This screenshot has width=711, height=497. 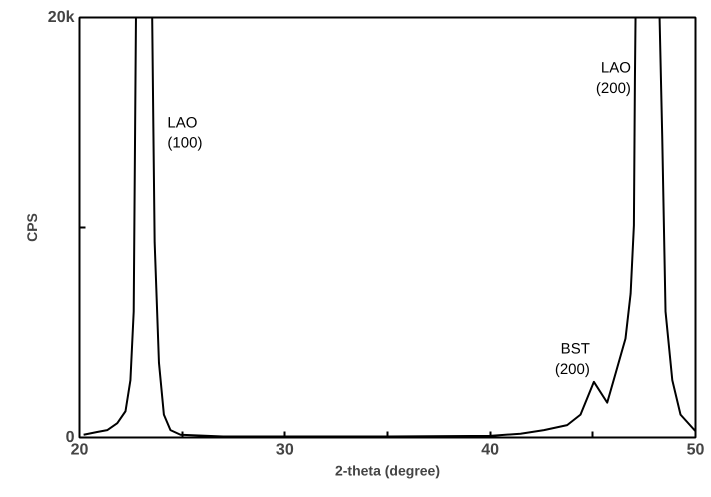 What do you see at coordinates (285, 450) in the screenshot?
I see `x-tick-label: 30` at bounding box center [285, 450].